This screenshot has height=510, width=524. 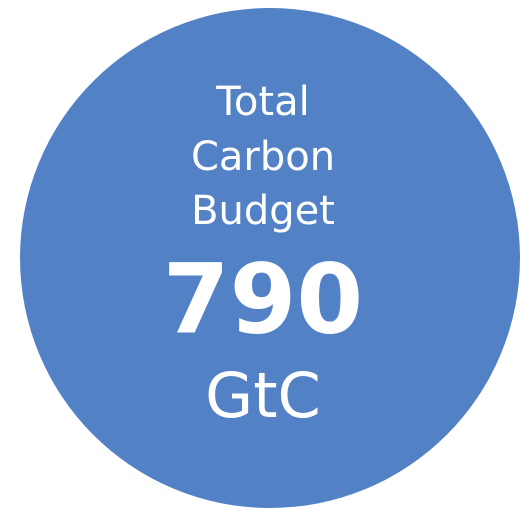 I want to click on label-line: Budget, so click(x=263, y=211).